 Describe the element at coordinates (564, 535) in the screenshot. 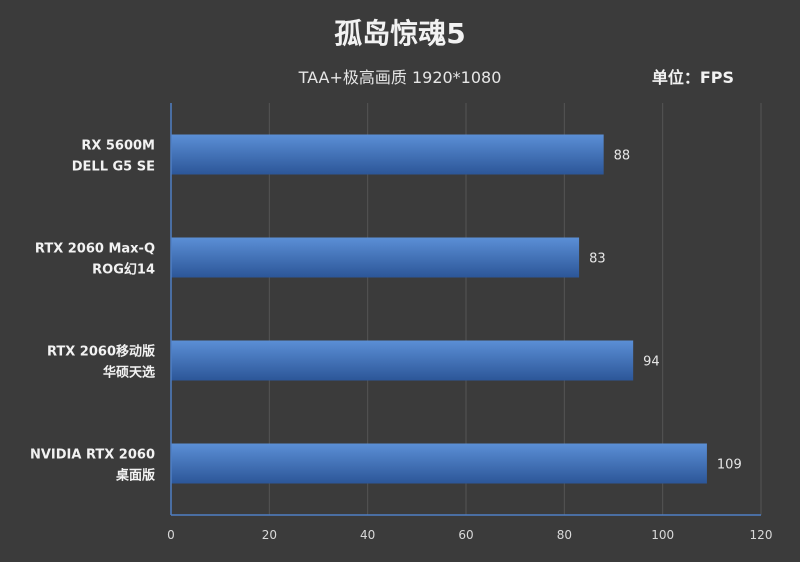

I see `x-tick-label: 80` at that location.